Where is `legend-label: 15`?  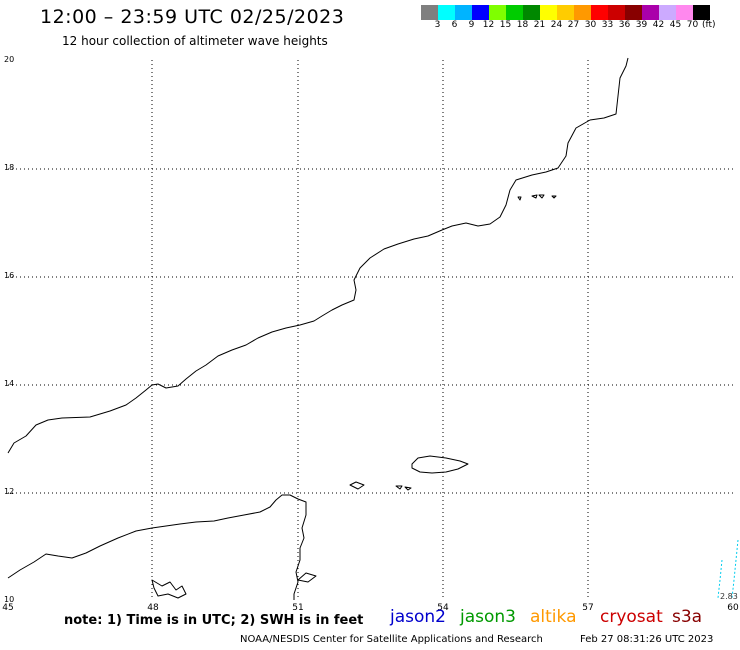
legend-label: 15 is located at coordinates (505, 25).